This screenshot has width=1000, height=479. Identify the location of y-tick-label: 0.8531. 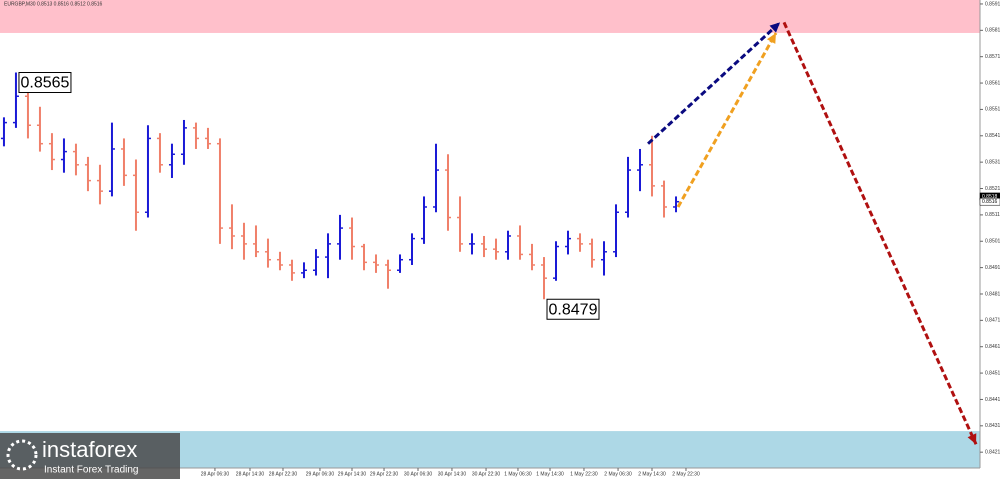
(992, 162).